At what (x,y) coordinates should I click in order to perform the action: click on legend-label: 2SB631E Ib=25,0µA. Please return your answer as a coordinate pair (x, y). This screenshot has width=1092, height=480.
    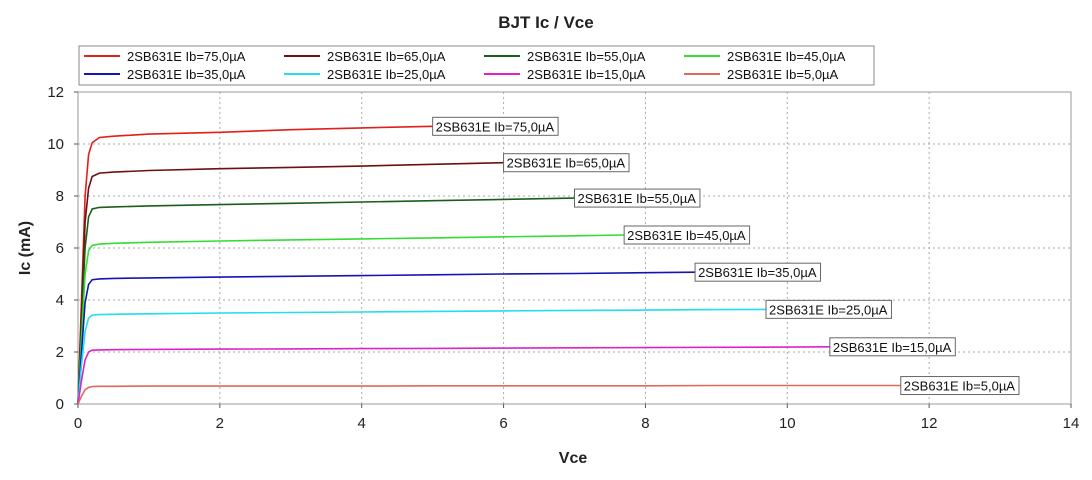
    Looking at the image, I should click on (386, 74).